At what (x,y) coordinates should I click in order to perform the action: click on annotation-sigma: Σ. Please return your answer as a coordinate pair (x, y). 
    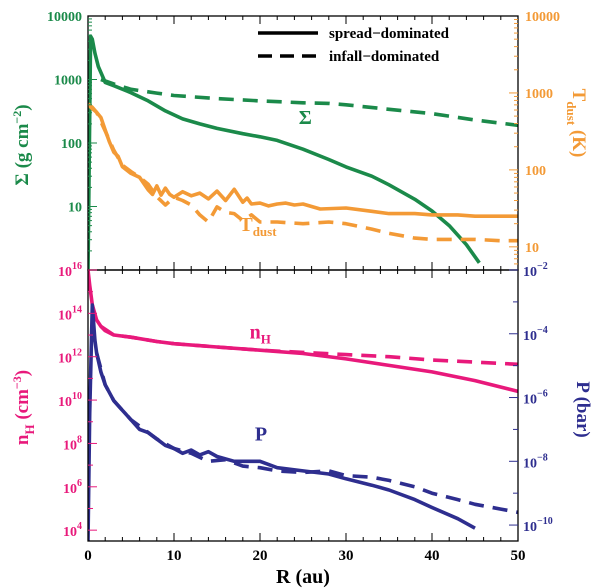
    Looking at the image, I should click on (305, 118).